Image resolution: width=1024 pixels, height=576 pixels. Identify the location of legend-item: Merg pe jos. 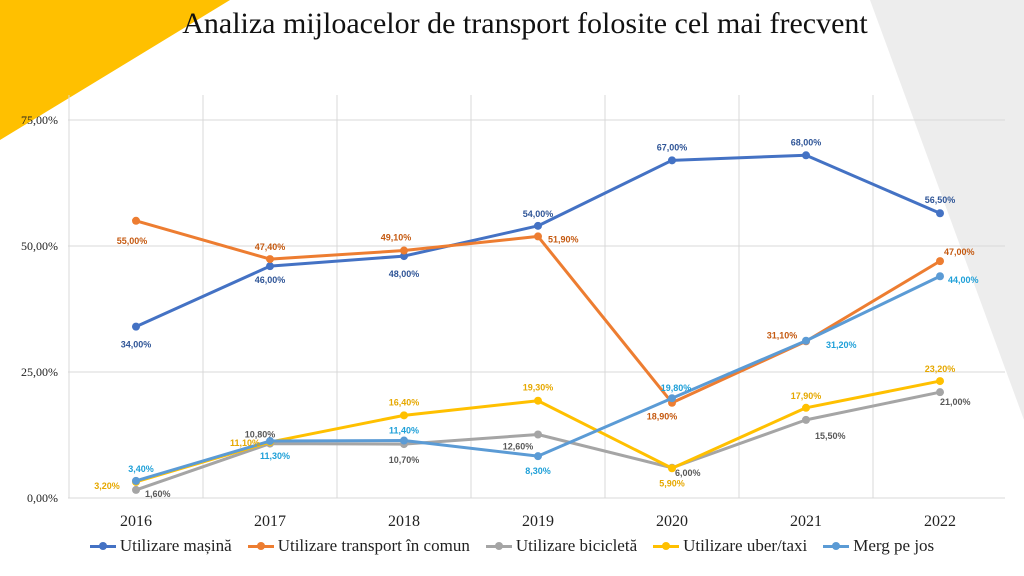
(878, 546).